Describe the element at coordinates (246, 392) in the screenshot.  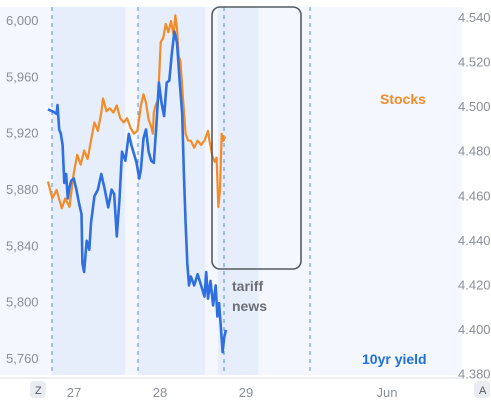
I see `x-tick-2: 29` at that location.